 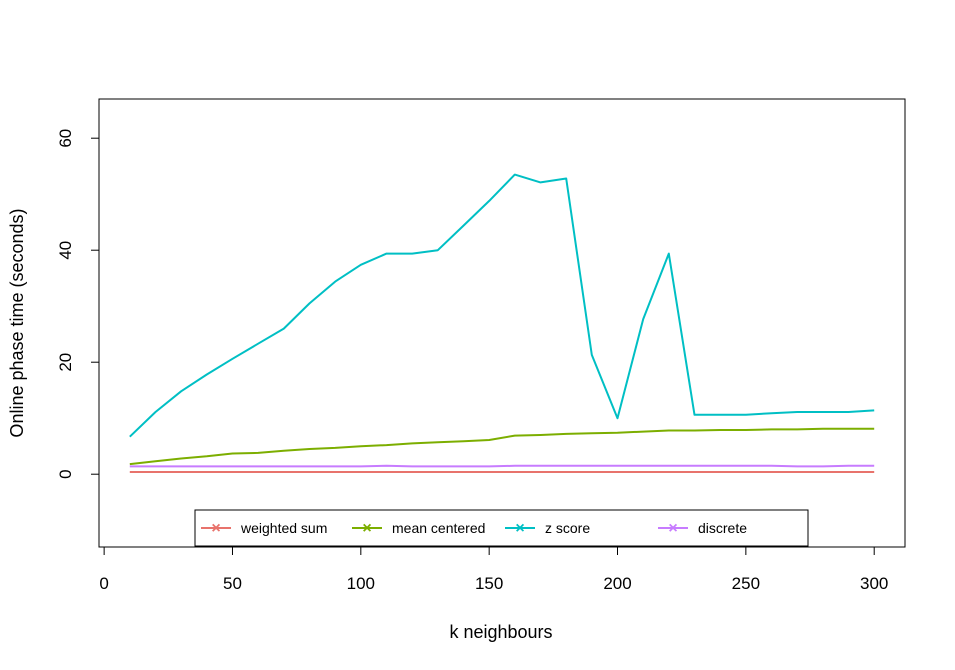 I want to click on x-tick-label: 300, so click(x=874, y=583).